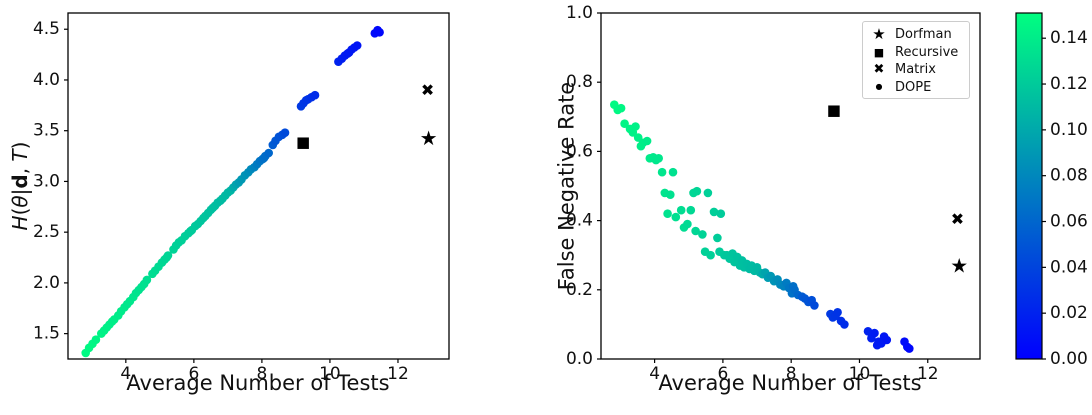  I want to click on ylabel-segment: T, so click(20, 155).